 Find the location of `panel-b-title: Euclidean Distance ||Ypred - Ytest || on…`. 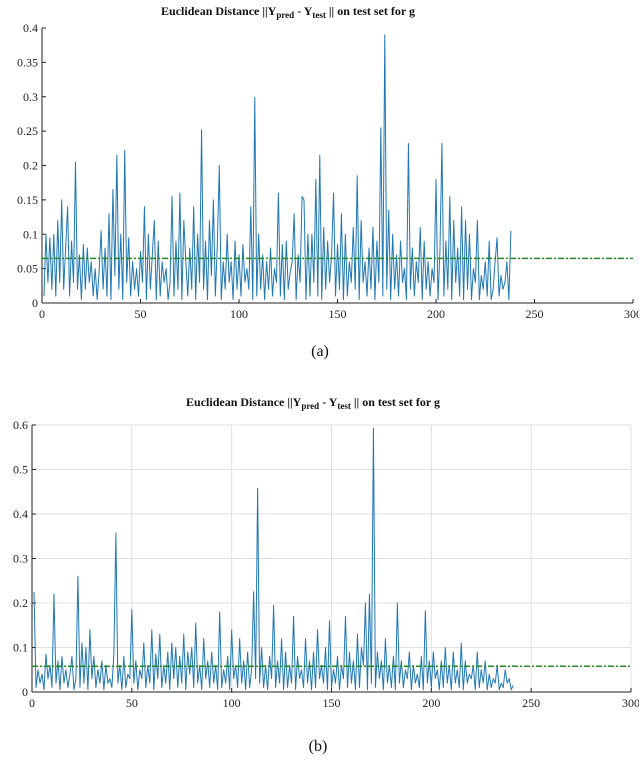

panel-b-title: Euclidean Distance ||Ypred - Ytest || on… is located at coordinates (313, 403).